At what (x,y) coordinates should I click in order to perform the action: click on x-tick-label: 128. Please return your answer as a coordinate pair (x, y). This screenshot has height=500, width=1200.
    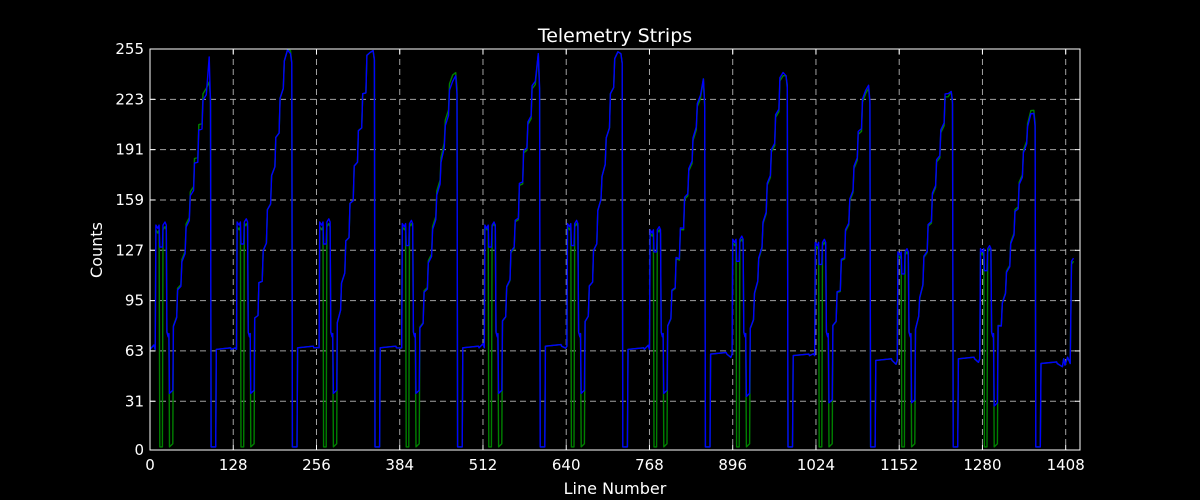
    Looking at the image, I should click on (233, 465).